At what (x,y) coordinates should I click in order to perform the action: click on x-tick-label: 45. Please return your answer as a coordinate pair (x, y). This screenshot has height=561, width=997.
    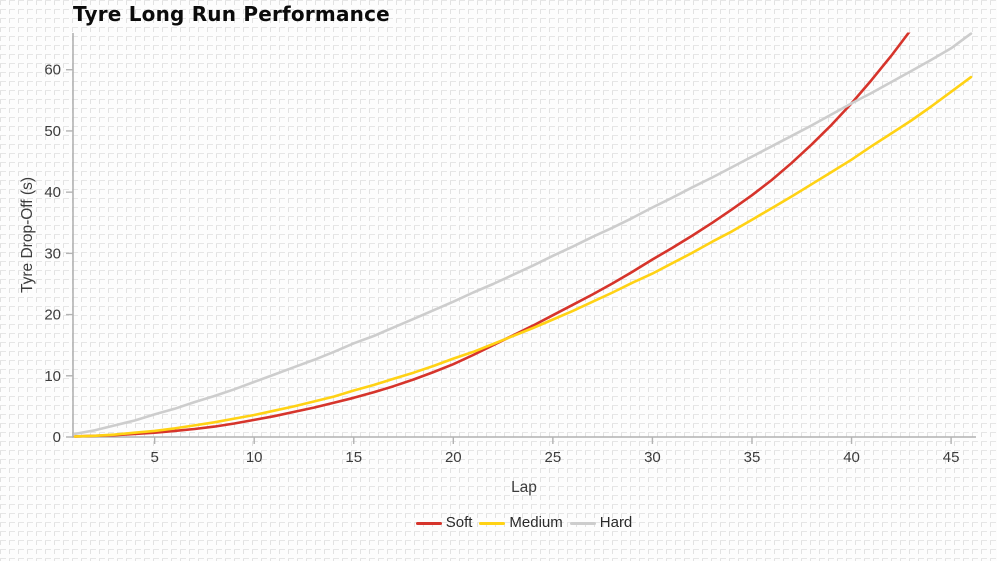
    Looking at the image, I should click on (951, 457).